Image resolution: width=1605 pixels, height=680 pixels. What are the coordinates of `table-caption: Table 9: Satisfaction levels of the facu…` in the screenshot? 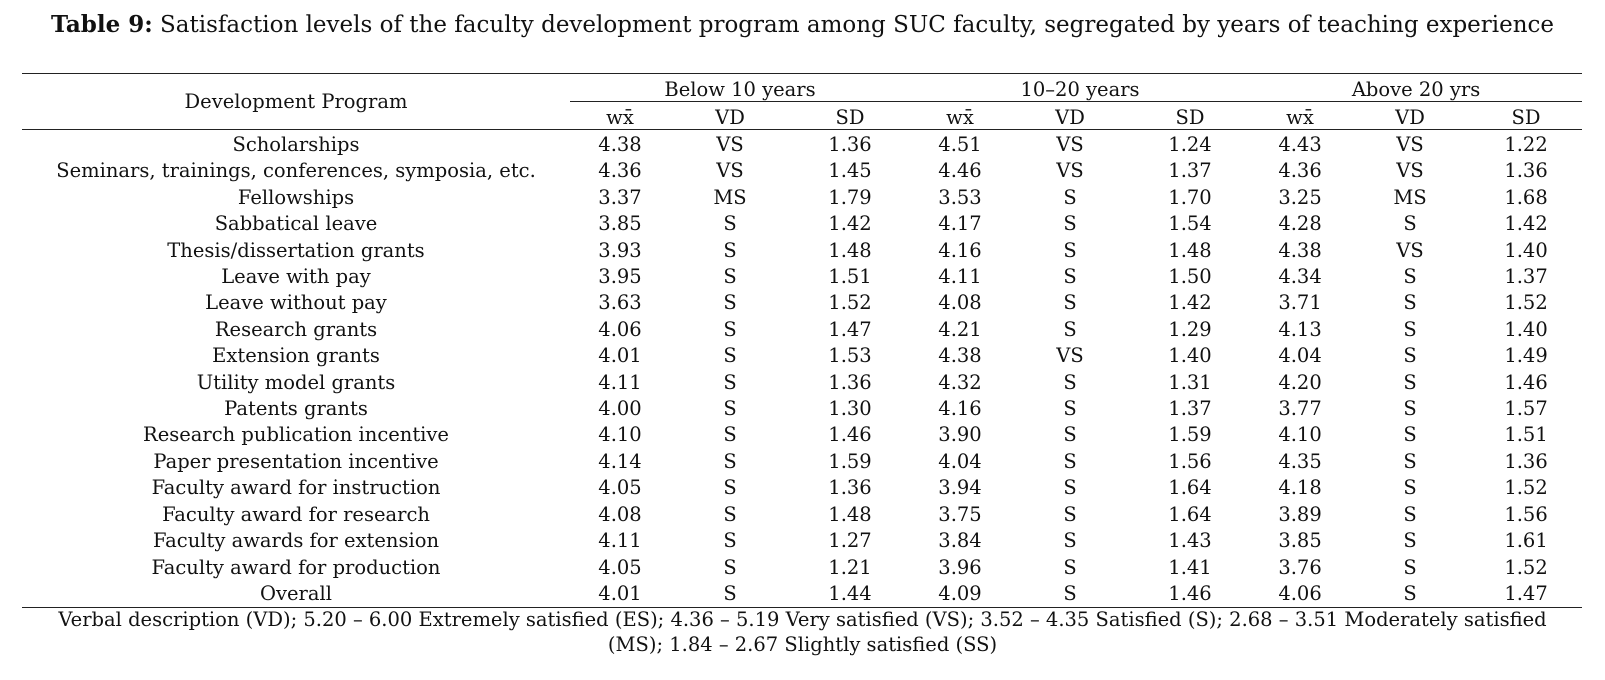 It's located at (802, 25).